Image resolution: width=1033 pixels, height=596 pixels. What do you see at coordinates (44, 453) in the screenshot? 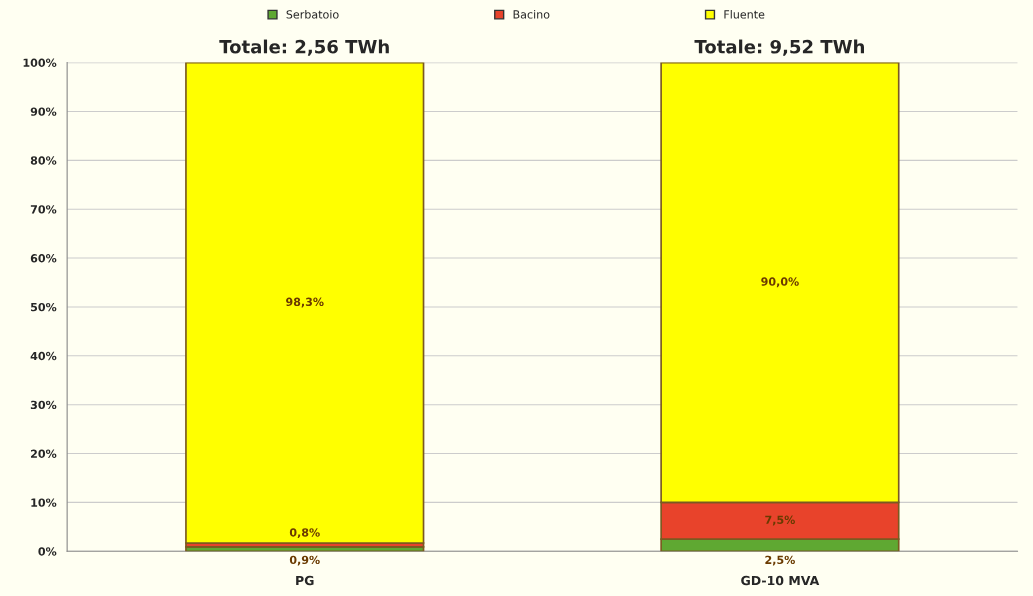
I see `y-tick-label: 20%` at bounding box center [44, 453].